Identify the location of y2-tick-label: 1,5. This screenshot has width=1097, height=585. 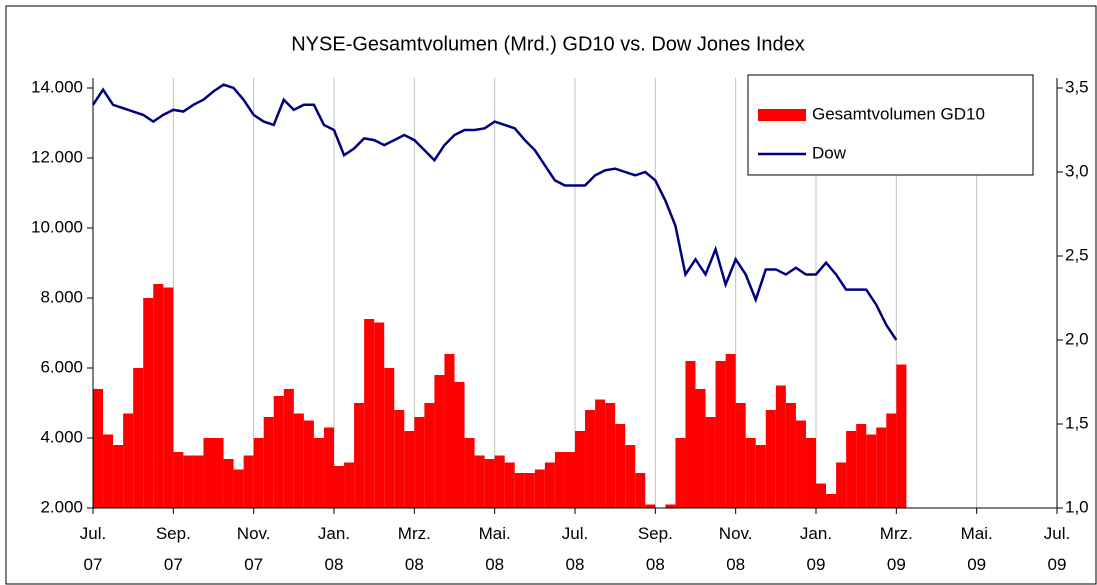
(1077, 422).